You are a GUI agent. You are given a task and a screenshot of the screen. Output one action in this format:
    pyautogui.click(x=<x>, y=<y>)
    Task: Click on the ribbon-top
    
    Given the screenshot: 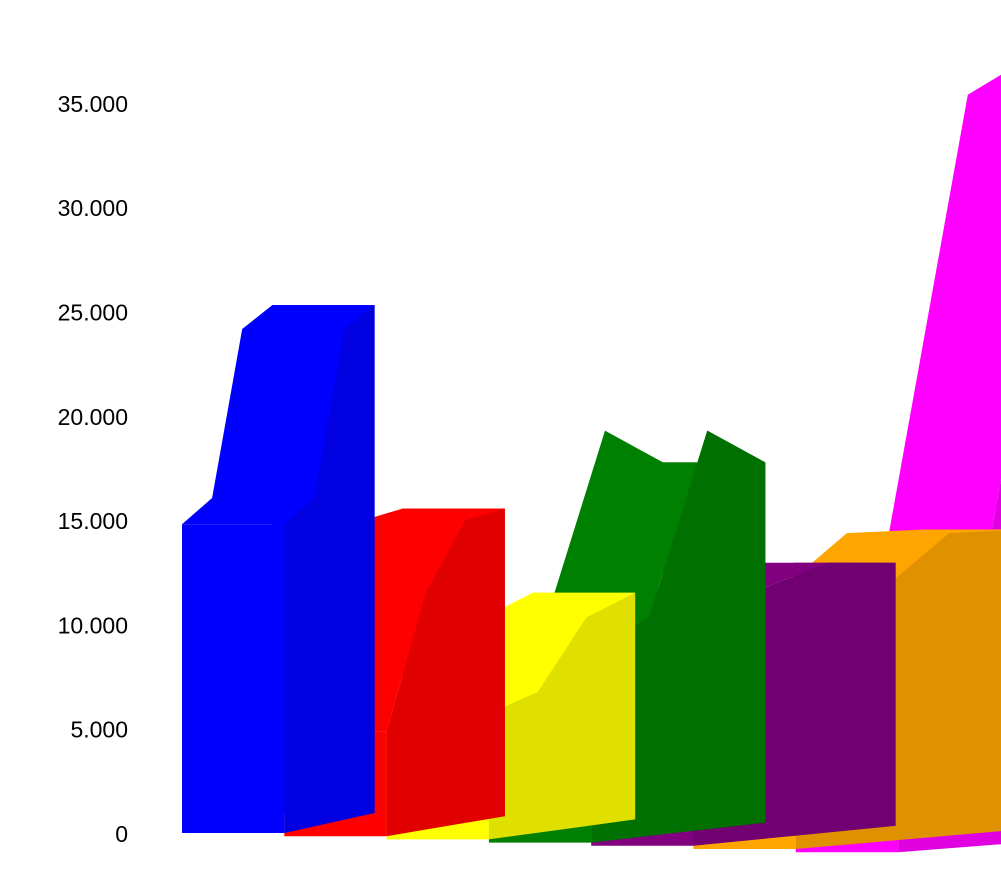 What is the action you would take?
    pyautogui.click(x=898, y=312)
    